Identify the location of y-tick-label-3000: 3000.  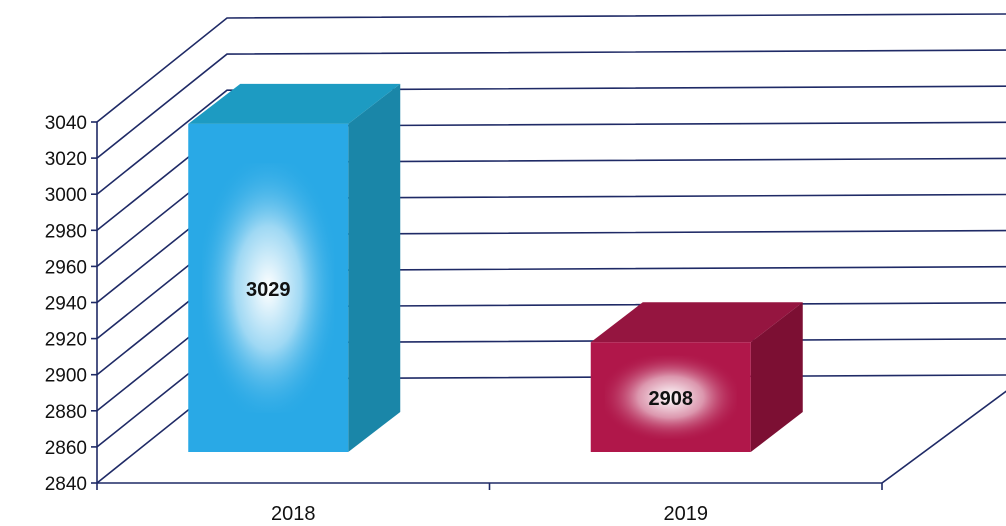
(66, 195).